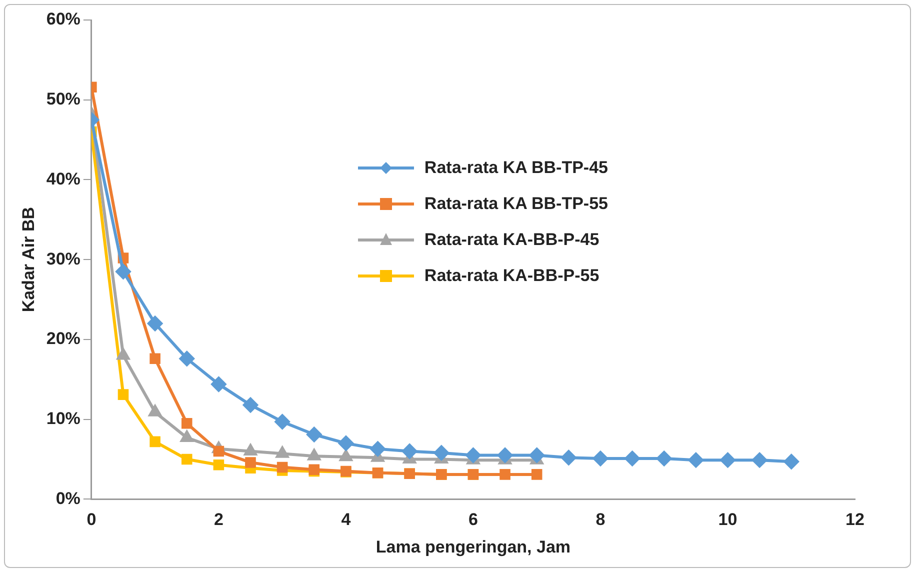 The image size is (913, 572). What do you see at coordinates (68, 498) in the screenshot?
I see `y-tick-label: 0%` at bounding box center [68, 498].